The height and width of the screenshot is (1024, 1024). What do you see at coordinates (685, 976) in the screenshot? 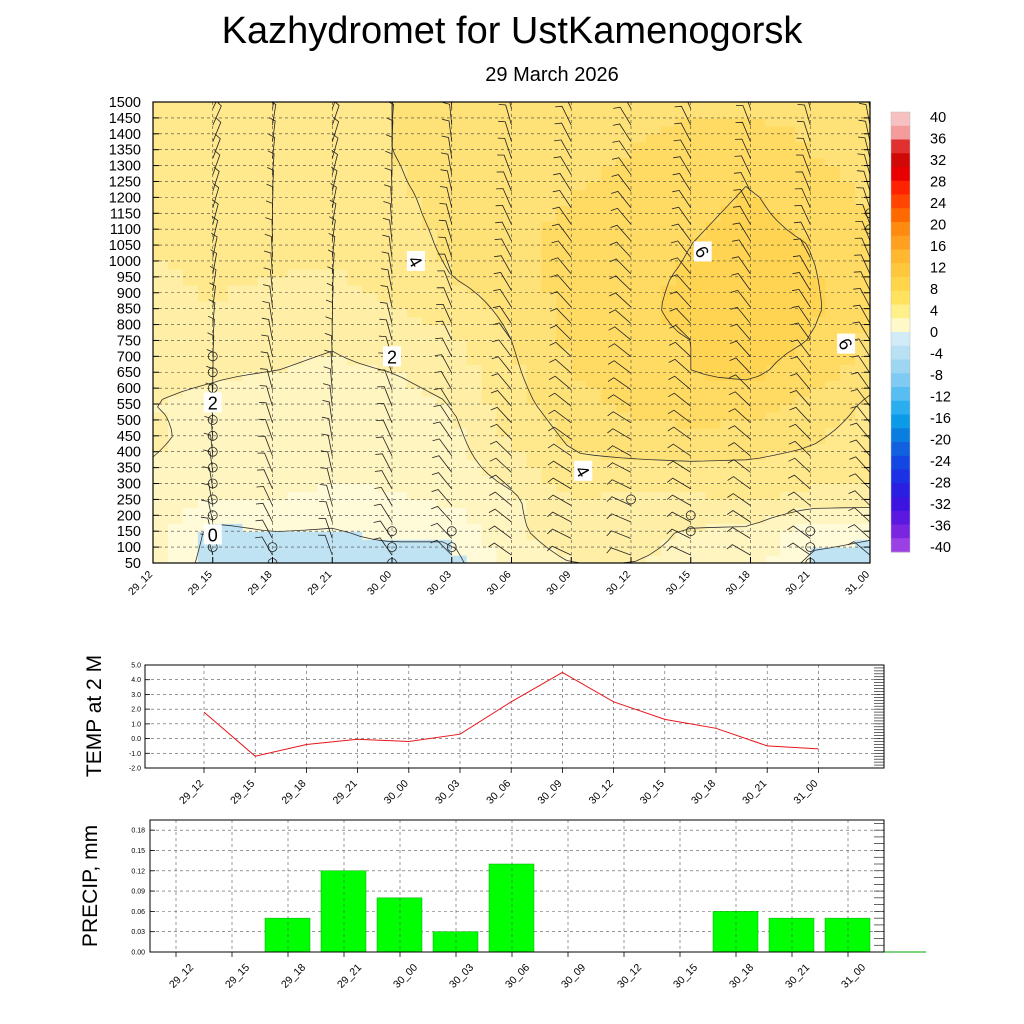
I see `x-tick-label: 30_15` at bounding box center [685, 976].